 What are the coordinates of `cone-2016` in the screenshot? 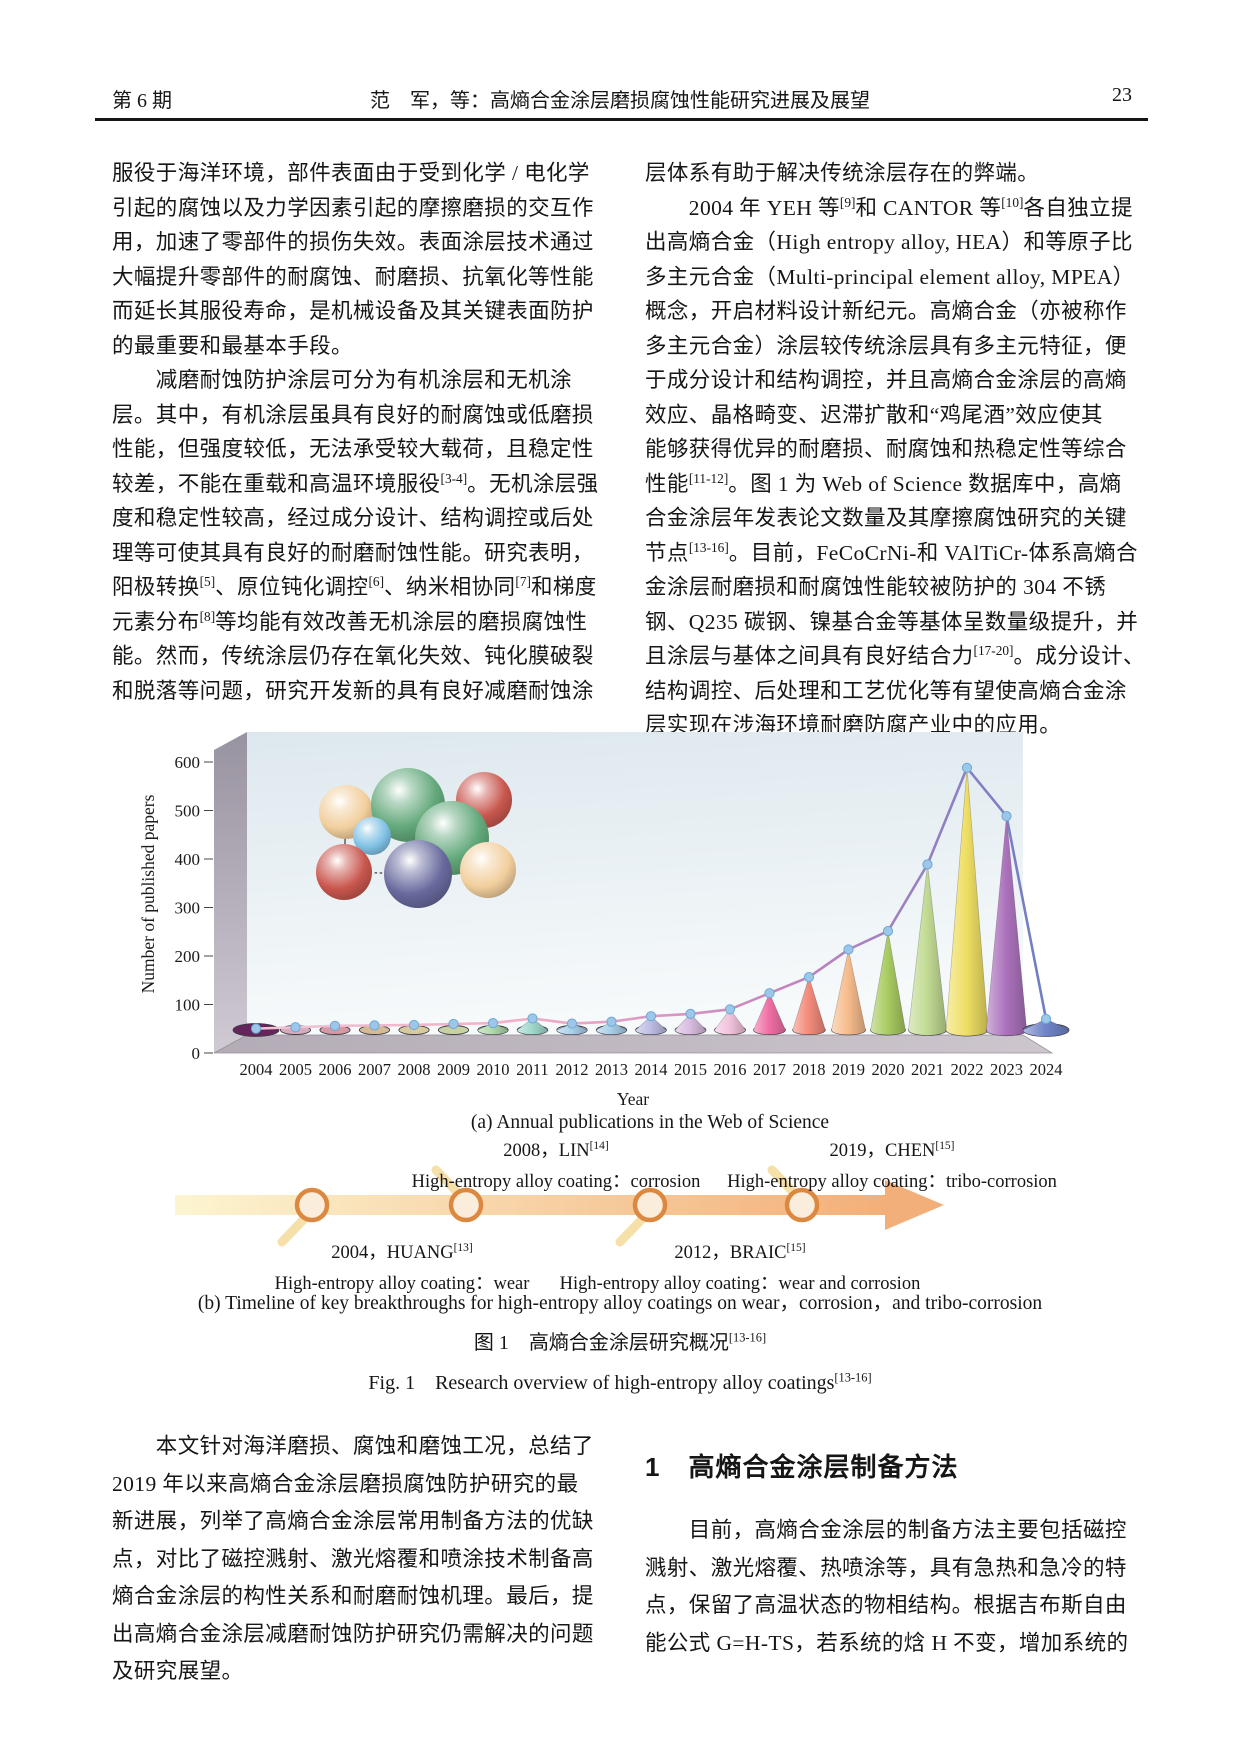 It's located at (730, 1021).